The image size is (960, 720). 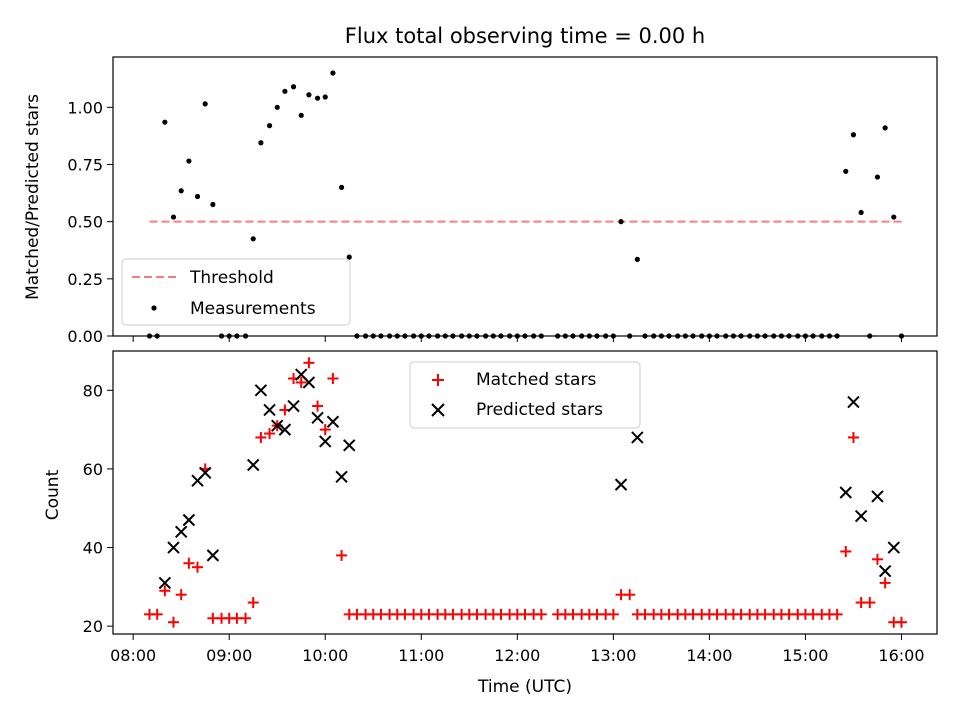 What do you see at coordinates (85, 336) in the screenshot?
I see `ratio-y-tick-label: 0.00` at bounding box center [85, 336].